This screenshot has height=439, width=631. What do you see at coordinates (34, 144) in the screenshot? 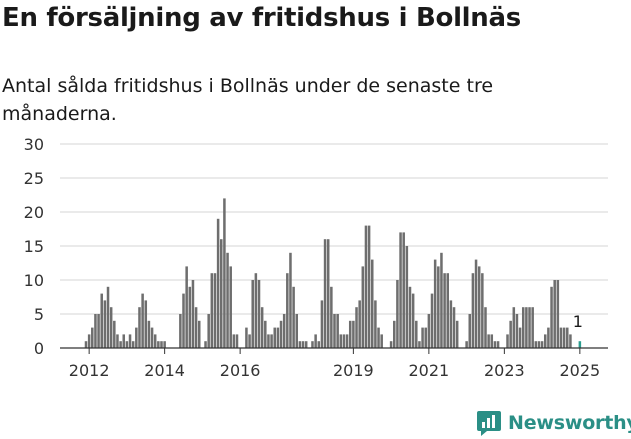
I see `y-tick-label: 30` at bounding box center [34, 144].